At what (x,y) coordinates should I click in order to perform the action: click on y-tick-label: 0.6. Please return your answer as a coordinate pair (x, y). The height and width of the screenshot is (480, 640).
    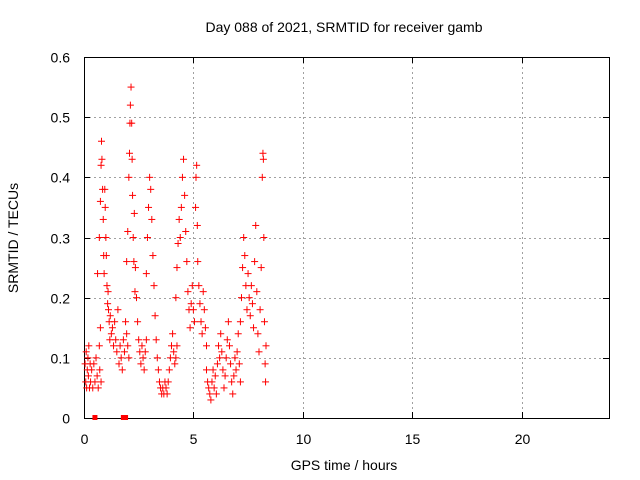
    Looking at the image, I should click on (61, 58).